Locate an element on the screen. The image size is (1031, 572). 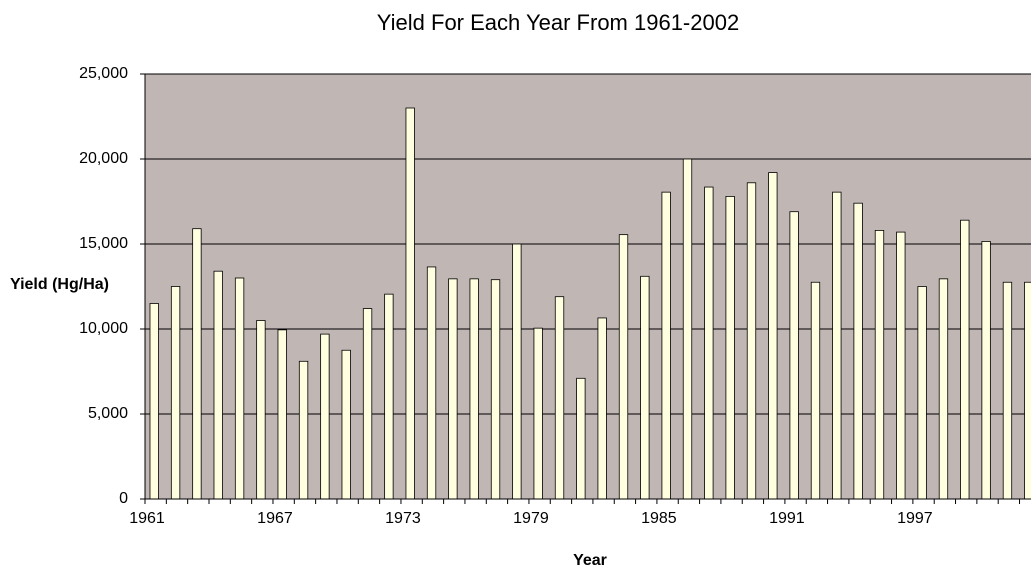
y-tick-label: 5,000 is located at coordinates (108, 413).